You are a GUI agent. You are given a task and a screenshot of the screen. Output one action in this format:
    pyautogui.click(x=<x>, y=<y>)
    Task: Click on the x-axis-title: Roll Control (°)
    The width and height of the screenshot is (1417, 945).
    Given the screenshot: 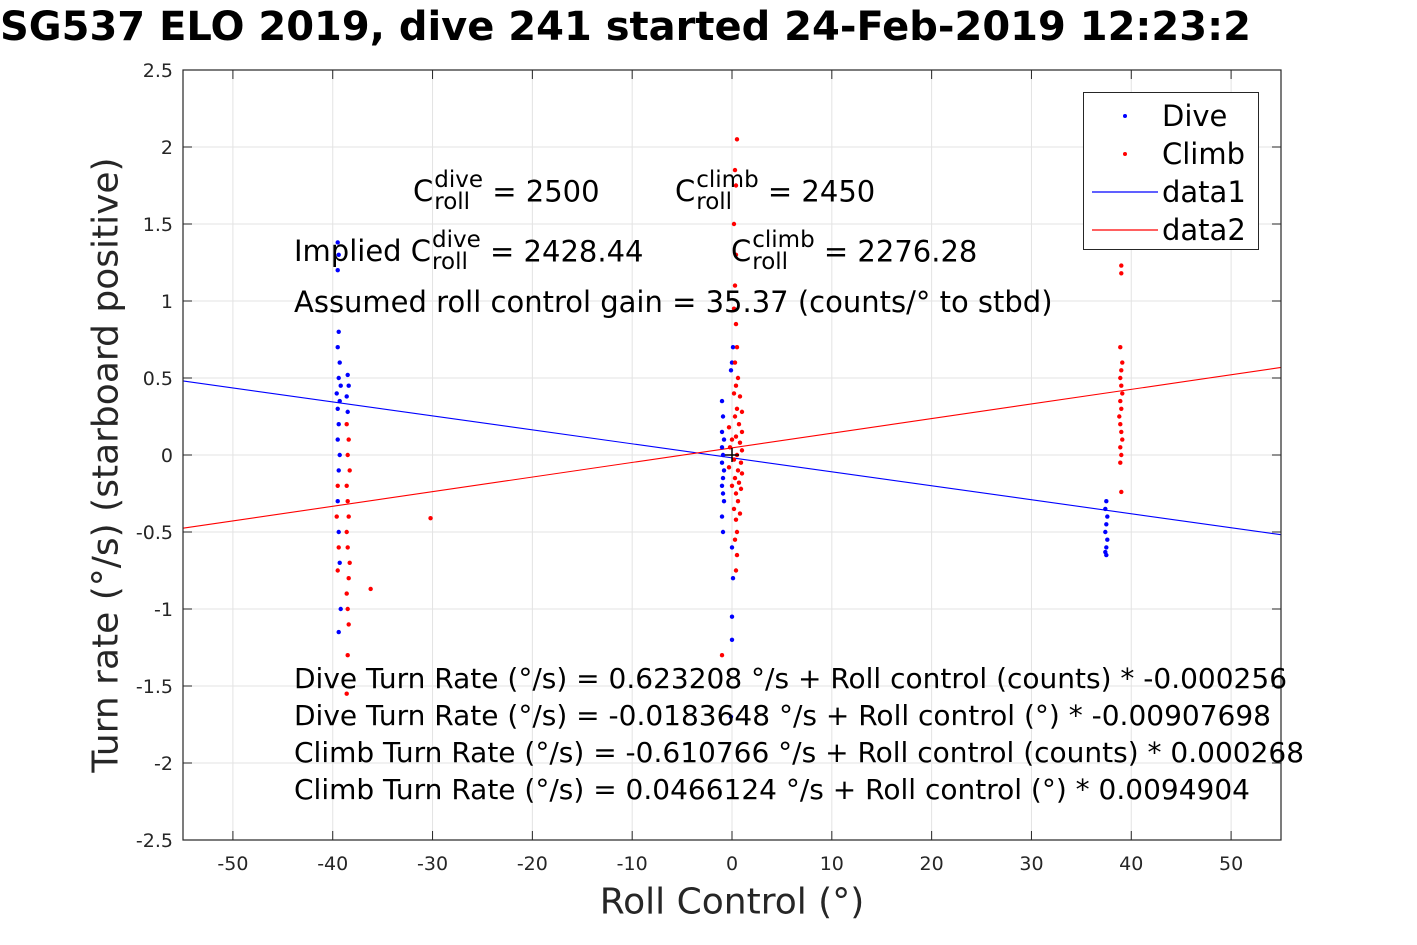 What is the action you would take?
    pyautogui.click(x=732, y=902)
    